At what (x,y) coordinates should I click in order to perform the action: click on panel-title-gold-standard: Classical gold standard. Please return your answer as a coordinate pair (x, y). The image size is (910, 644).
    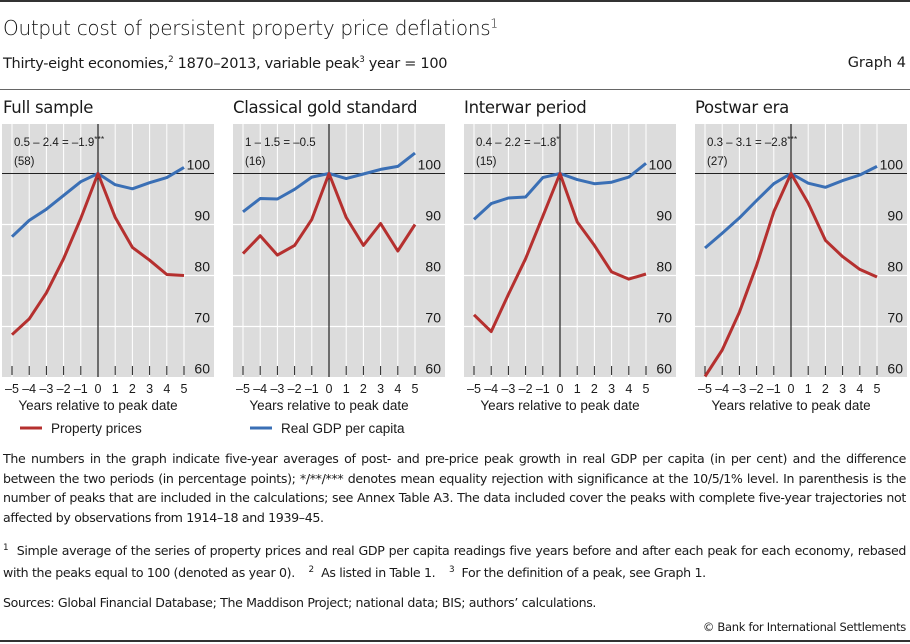
    Looking at the image, I should click on (325, 107).